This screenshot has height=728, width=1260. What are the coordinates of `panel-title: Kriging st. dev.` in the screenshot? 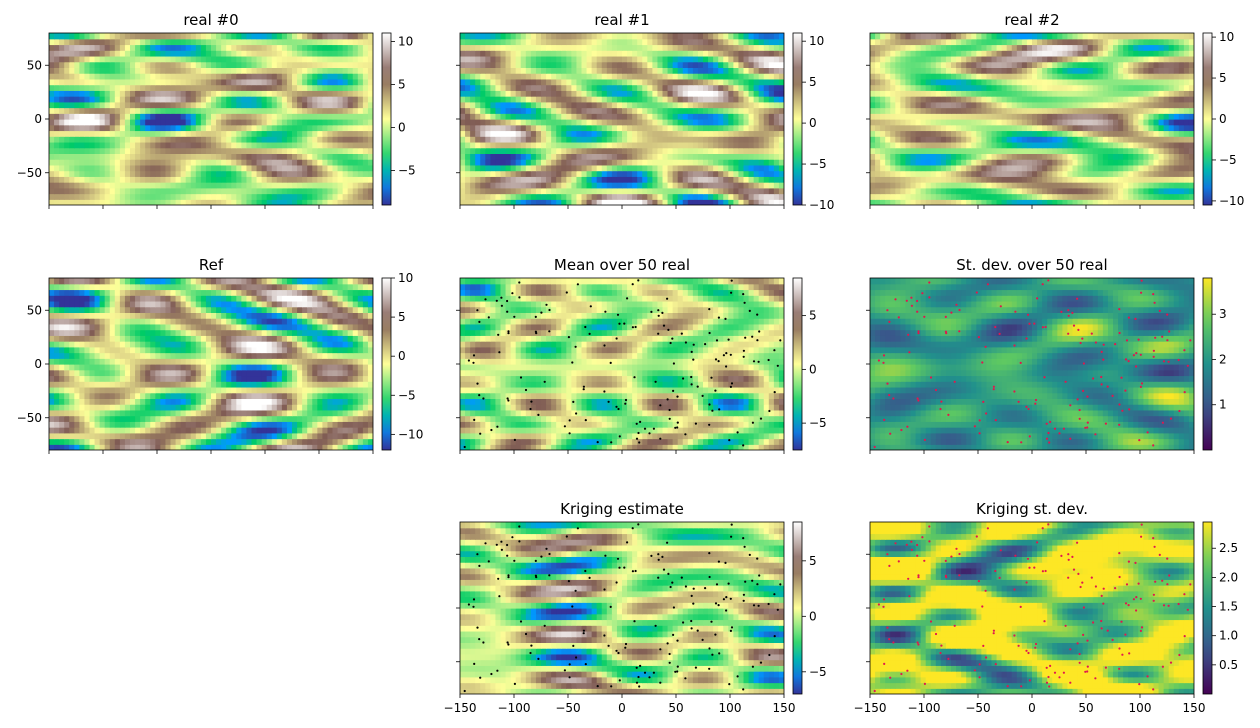 It's located at (1032, 509).